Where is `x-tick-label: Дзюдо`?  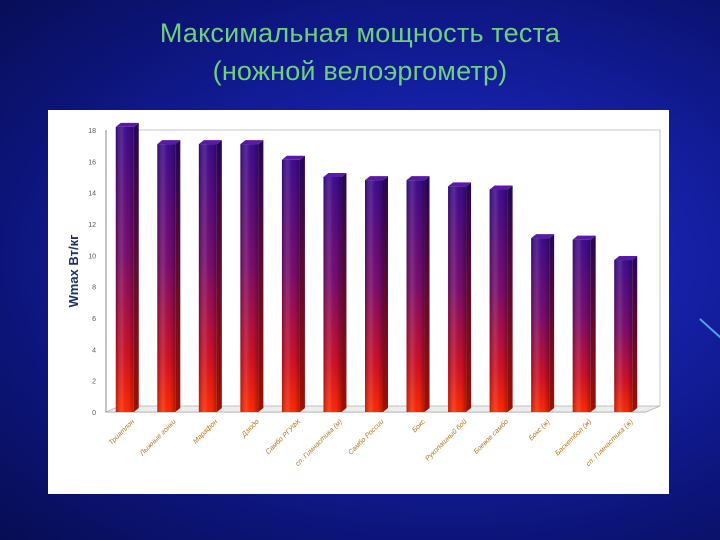
x-tick-label: Дзюдо is located at coordinates (250, 429).